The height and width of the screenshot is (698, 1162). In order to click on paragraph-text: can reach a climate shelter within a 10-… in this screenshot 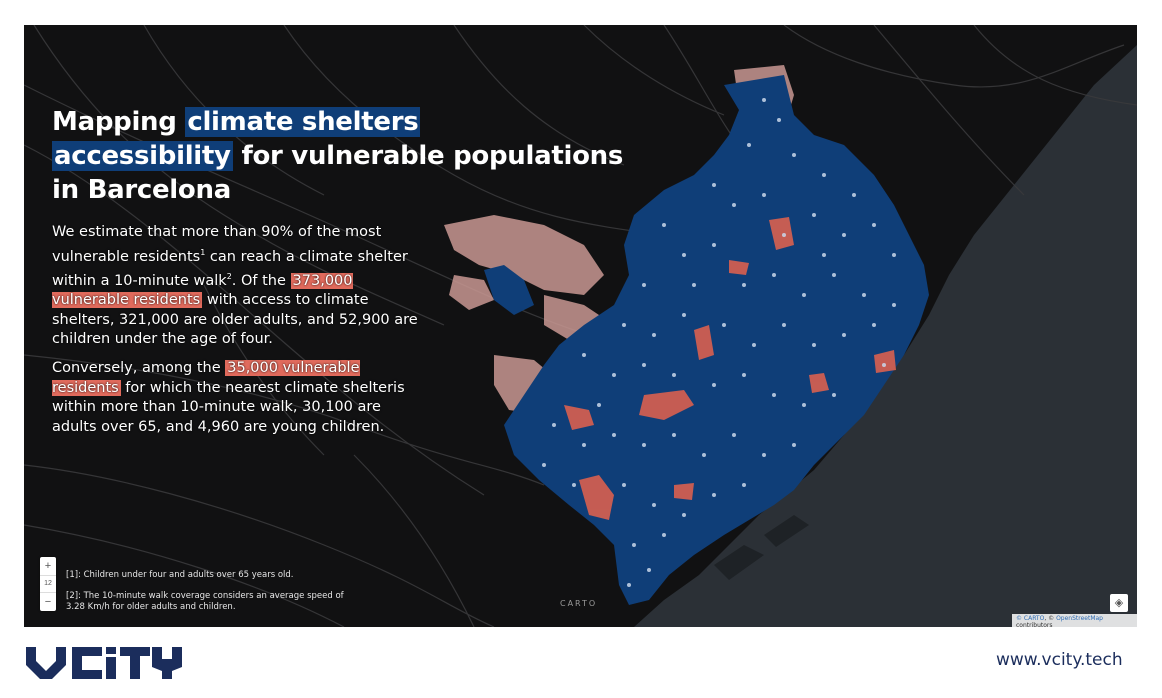, I will do `click(230, 268)`.